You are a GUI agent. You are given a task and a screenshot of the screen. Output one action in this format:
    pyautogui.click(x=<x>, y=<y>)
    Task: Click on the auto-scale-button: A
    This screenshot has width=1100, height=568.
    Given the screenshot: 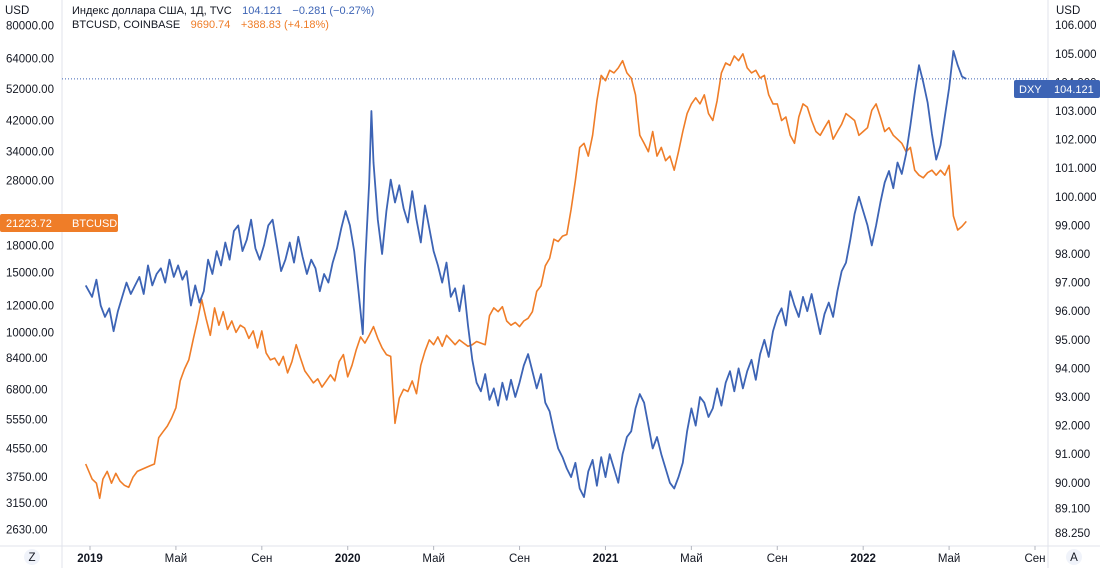 What is the action you would take?
    pyautogui.click(x=1074, y=557)
    